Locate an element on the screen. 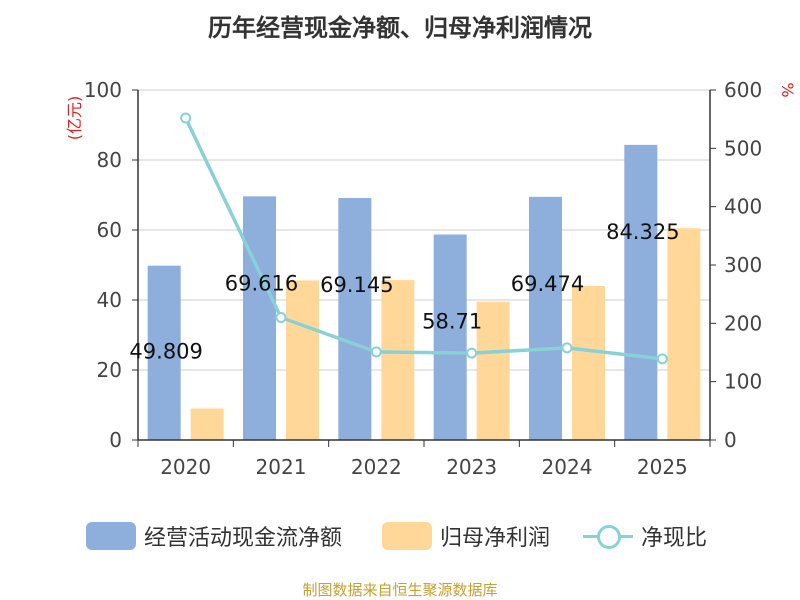  legend-item-cash-flow: 经营活动现金流净额 is located at coordinates (214, 536).